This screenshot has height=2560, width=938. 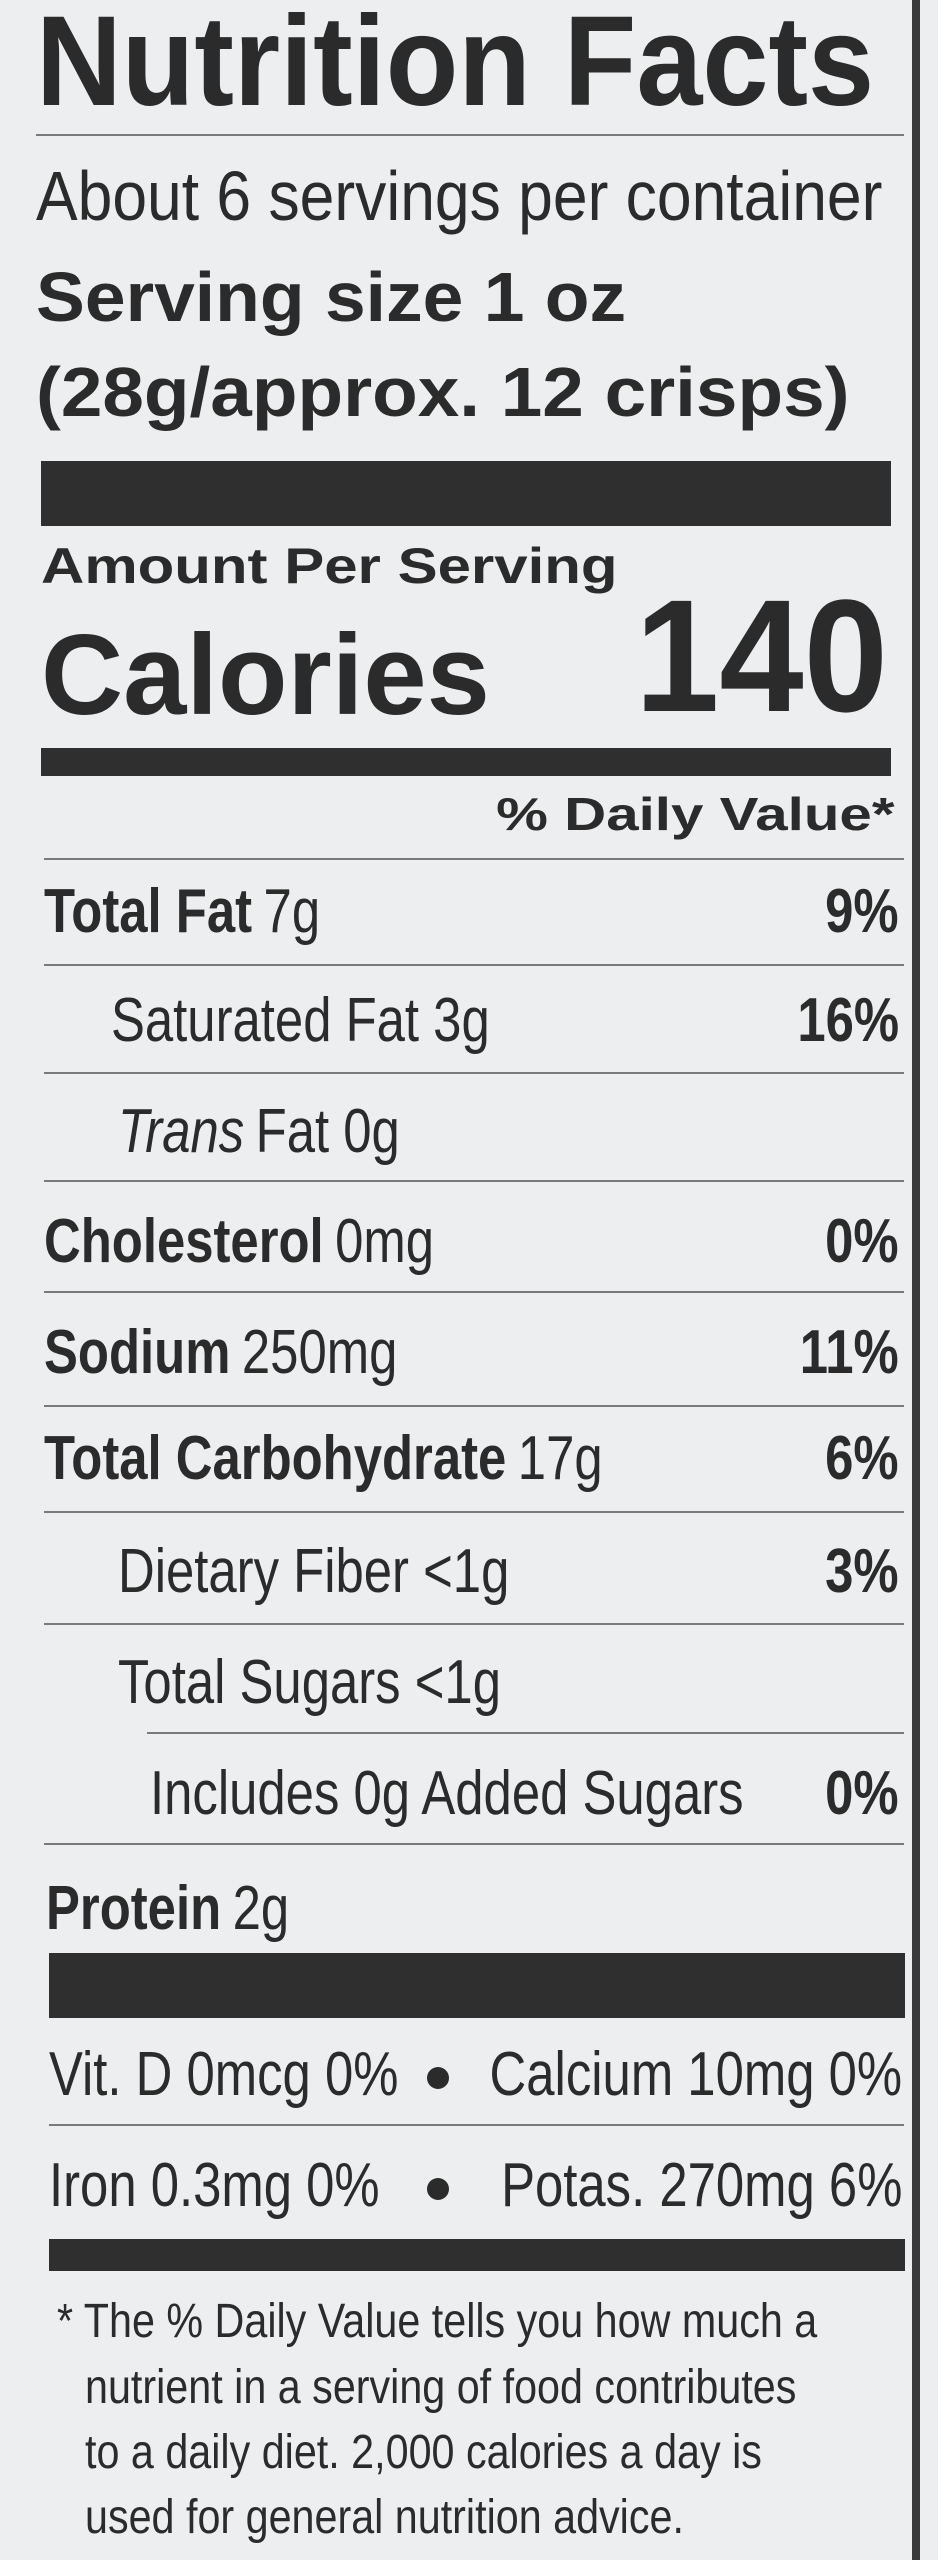 What do you see at coordinates (137, 1352) in the screenshot?
I see `nutrient: Sodium` at bounding box center [137, 1352].